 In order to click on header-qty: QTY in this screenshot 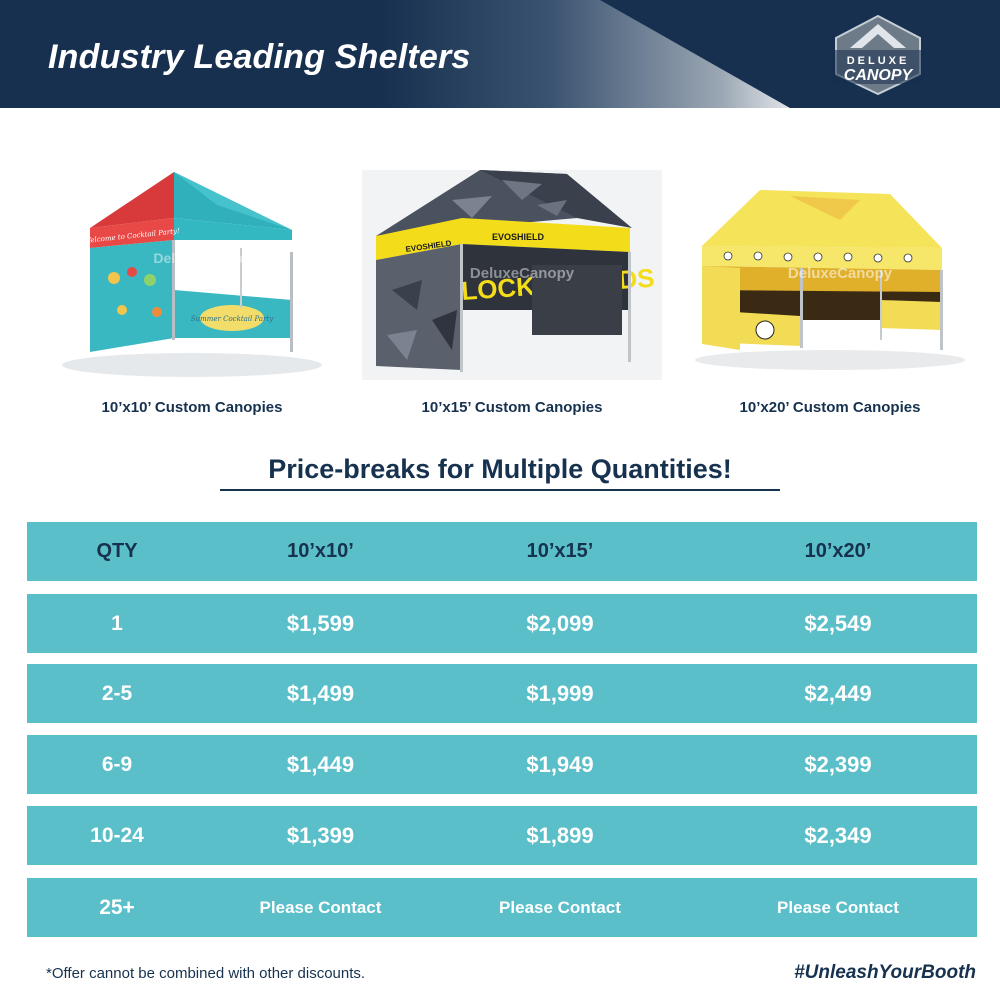, I will do `click(117, 551)`.